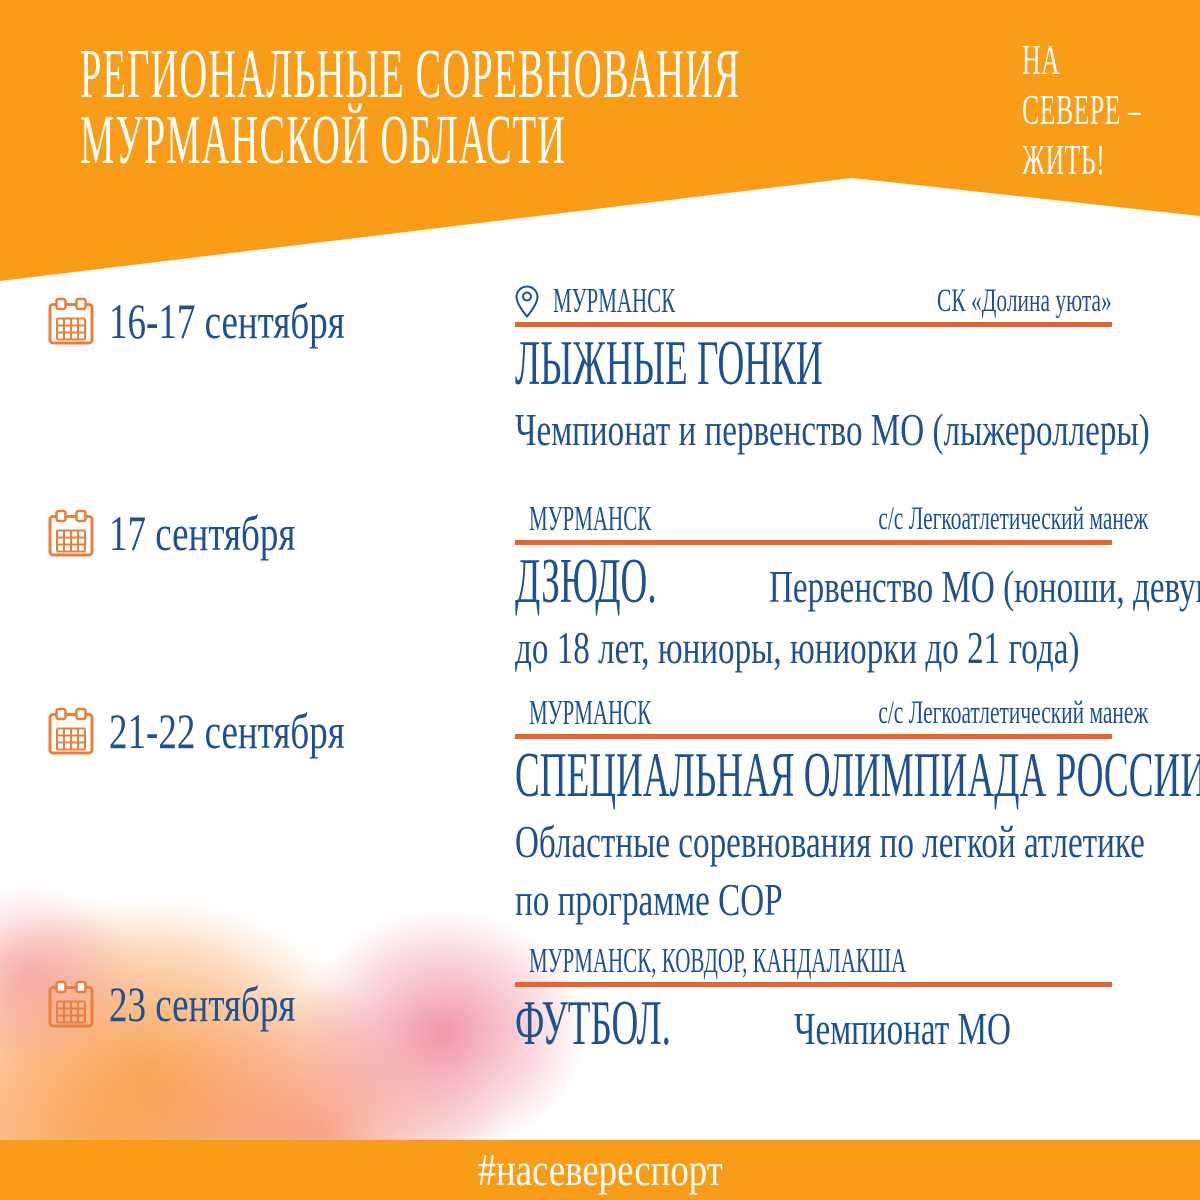  What do you see at coordinates (669, 362) in the screenshot?
I see `event-title: ЛЫЖНЫЕ ГОНКИ` at bounding box center [669, 362].